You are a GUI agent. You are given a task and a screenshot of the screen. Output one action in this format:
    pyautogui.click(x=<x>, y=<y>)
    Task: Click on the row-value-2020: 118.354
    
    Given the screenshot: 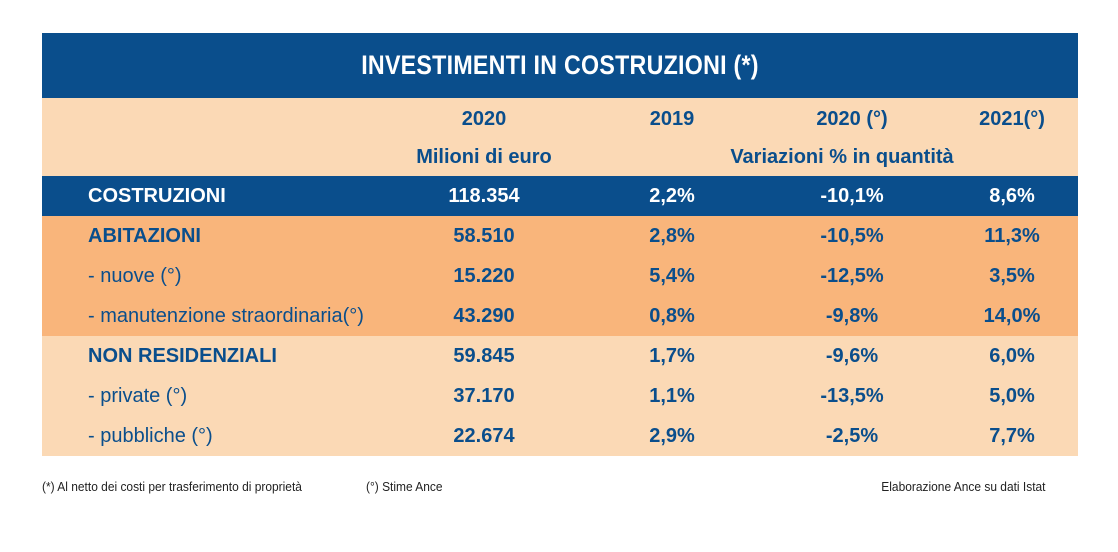 What is the action you would take?
    pyautogui.click(x=484, y=196)
    